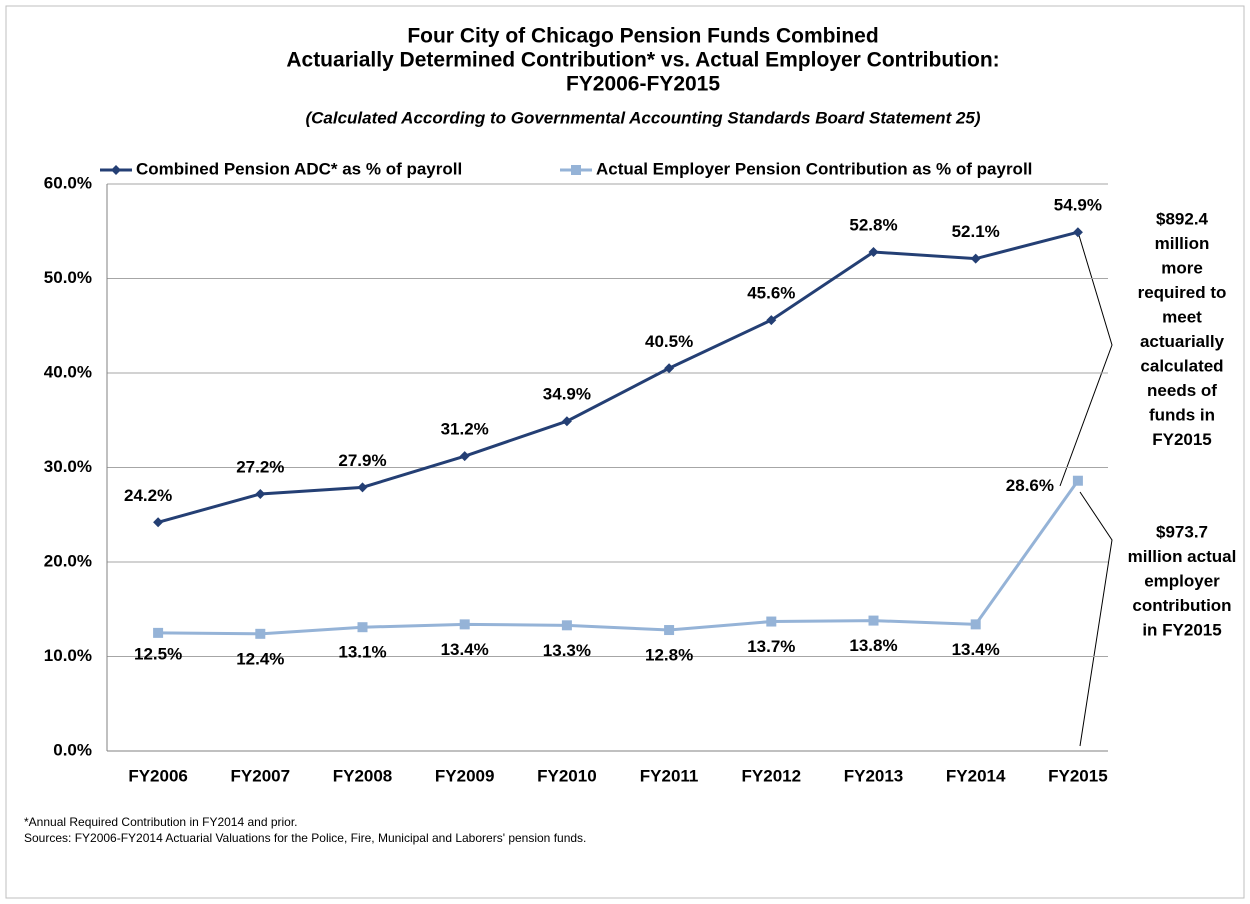 This screenshot has height=904, width=1250. I want to click on y-tick-label: 60.0%, so click(68, 182).